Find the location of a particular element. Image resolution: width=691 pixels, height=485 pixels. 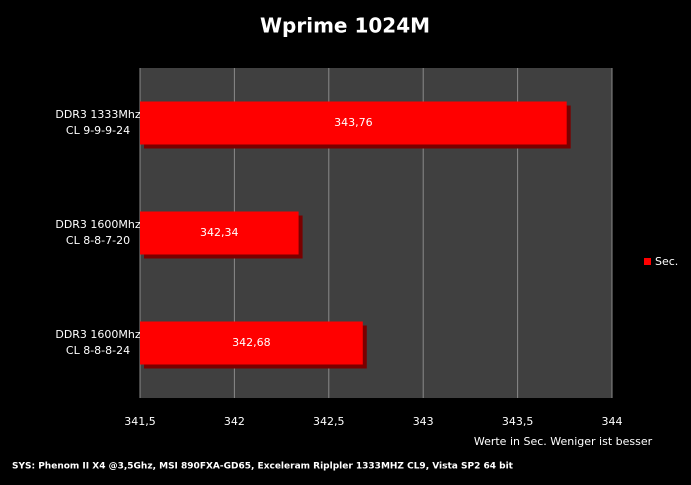

value-label: 342,34 is located at coordinates (219, 232).